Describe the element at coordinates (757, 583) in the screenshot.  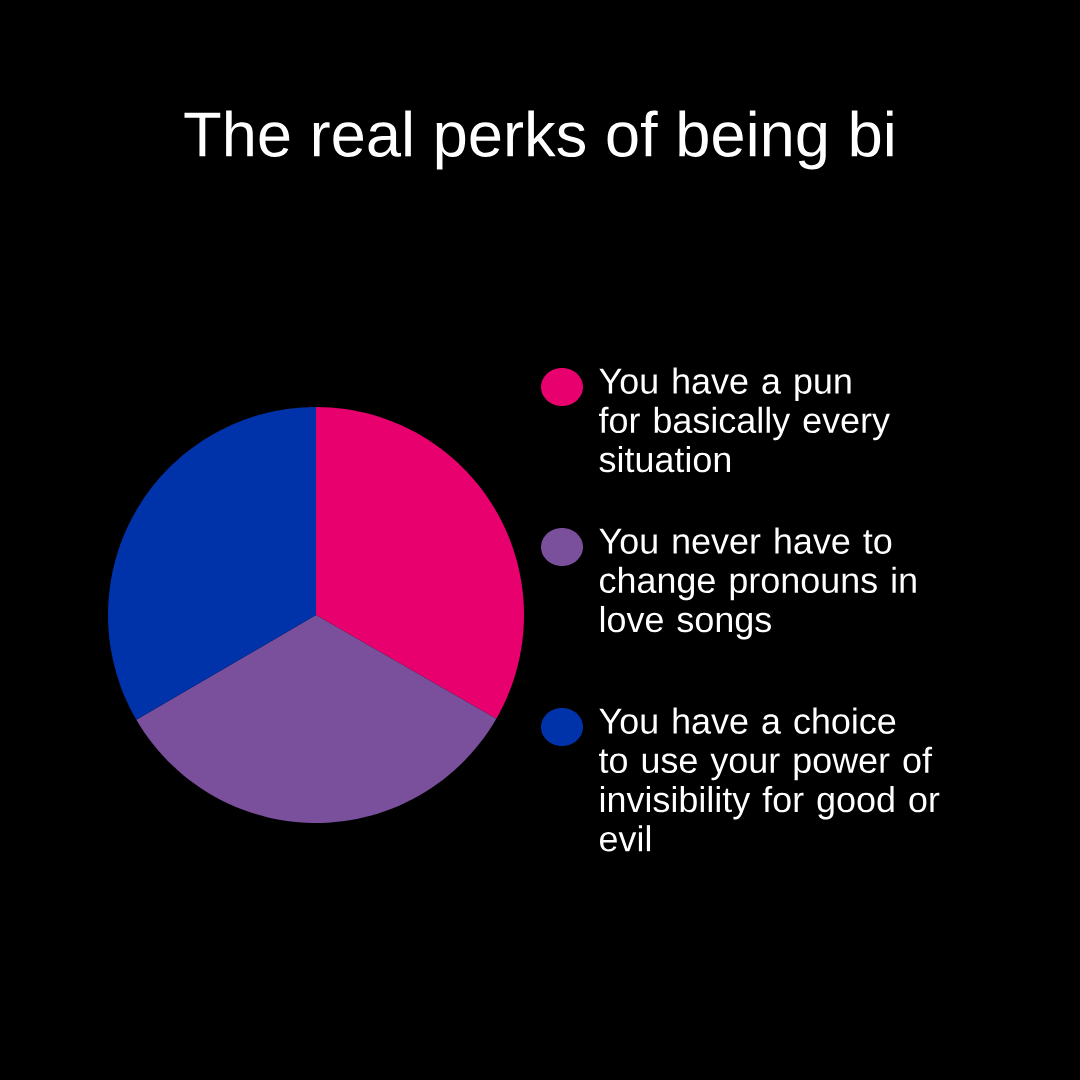
I see `legend-label: You never have to change pronouns in love songs` at that location.